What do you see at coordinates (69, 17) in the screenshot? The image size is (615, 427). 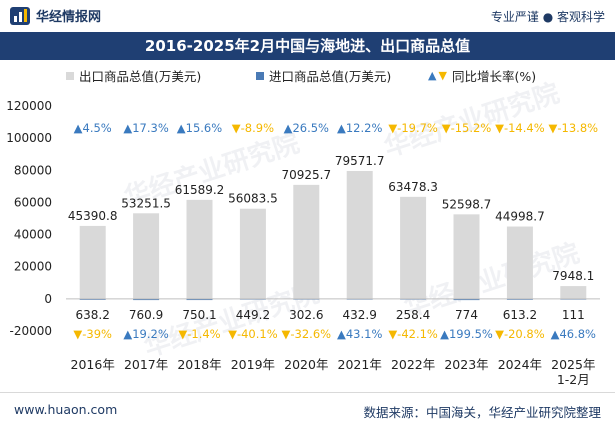 I see `brand-name: 华经情报网` at bounding box center [69, 17].